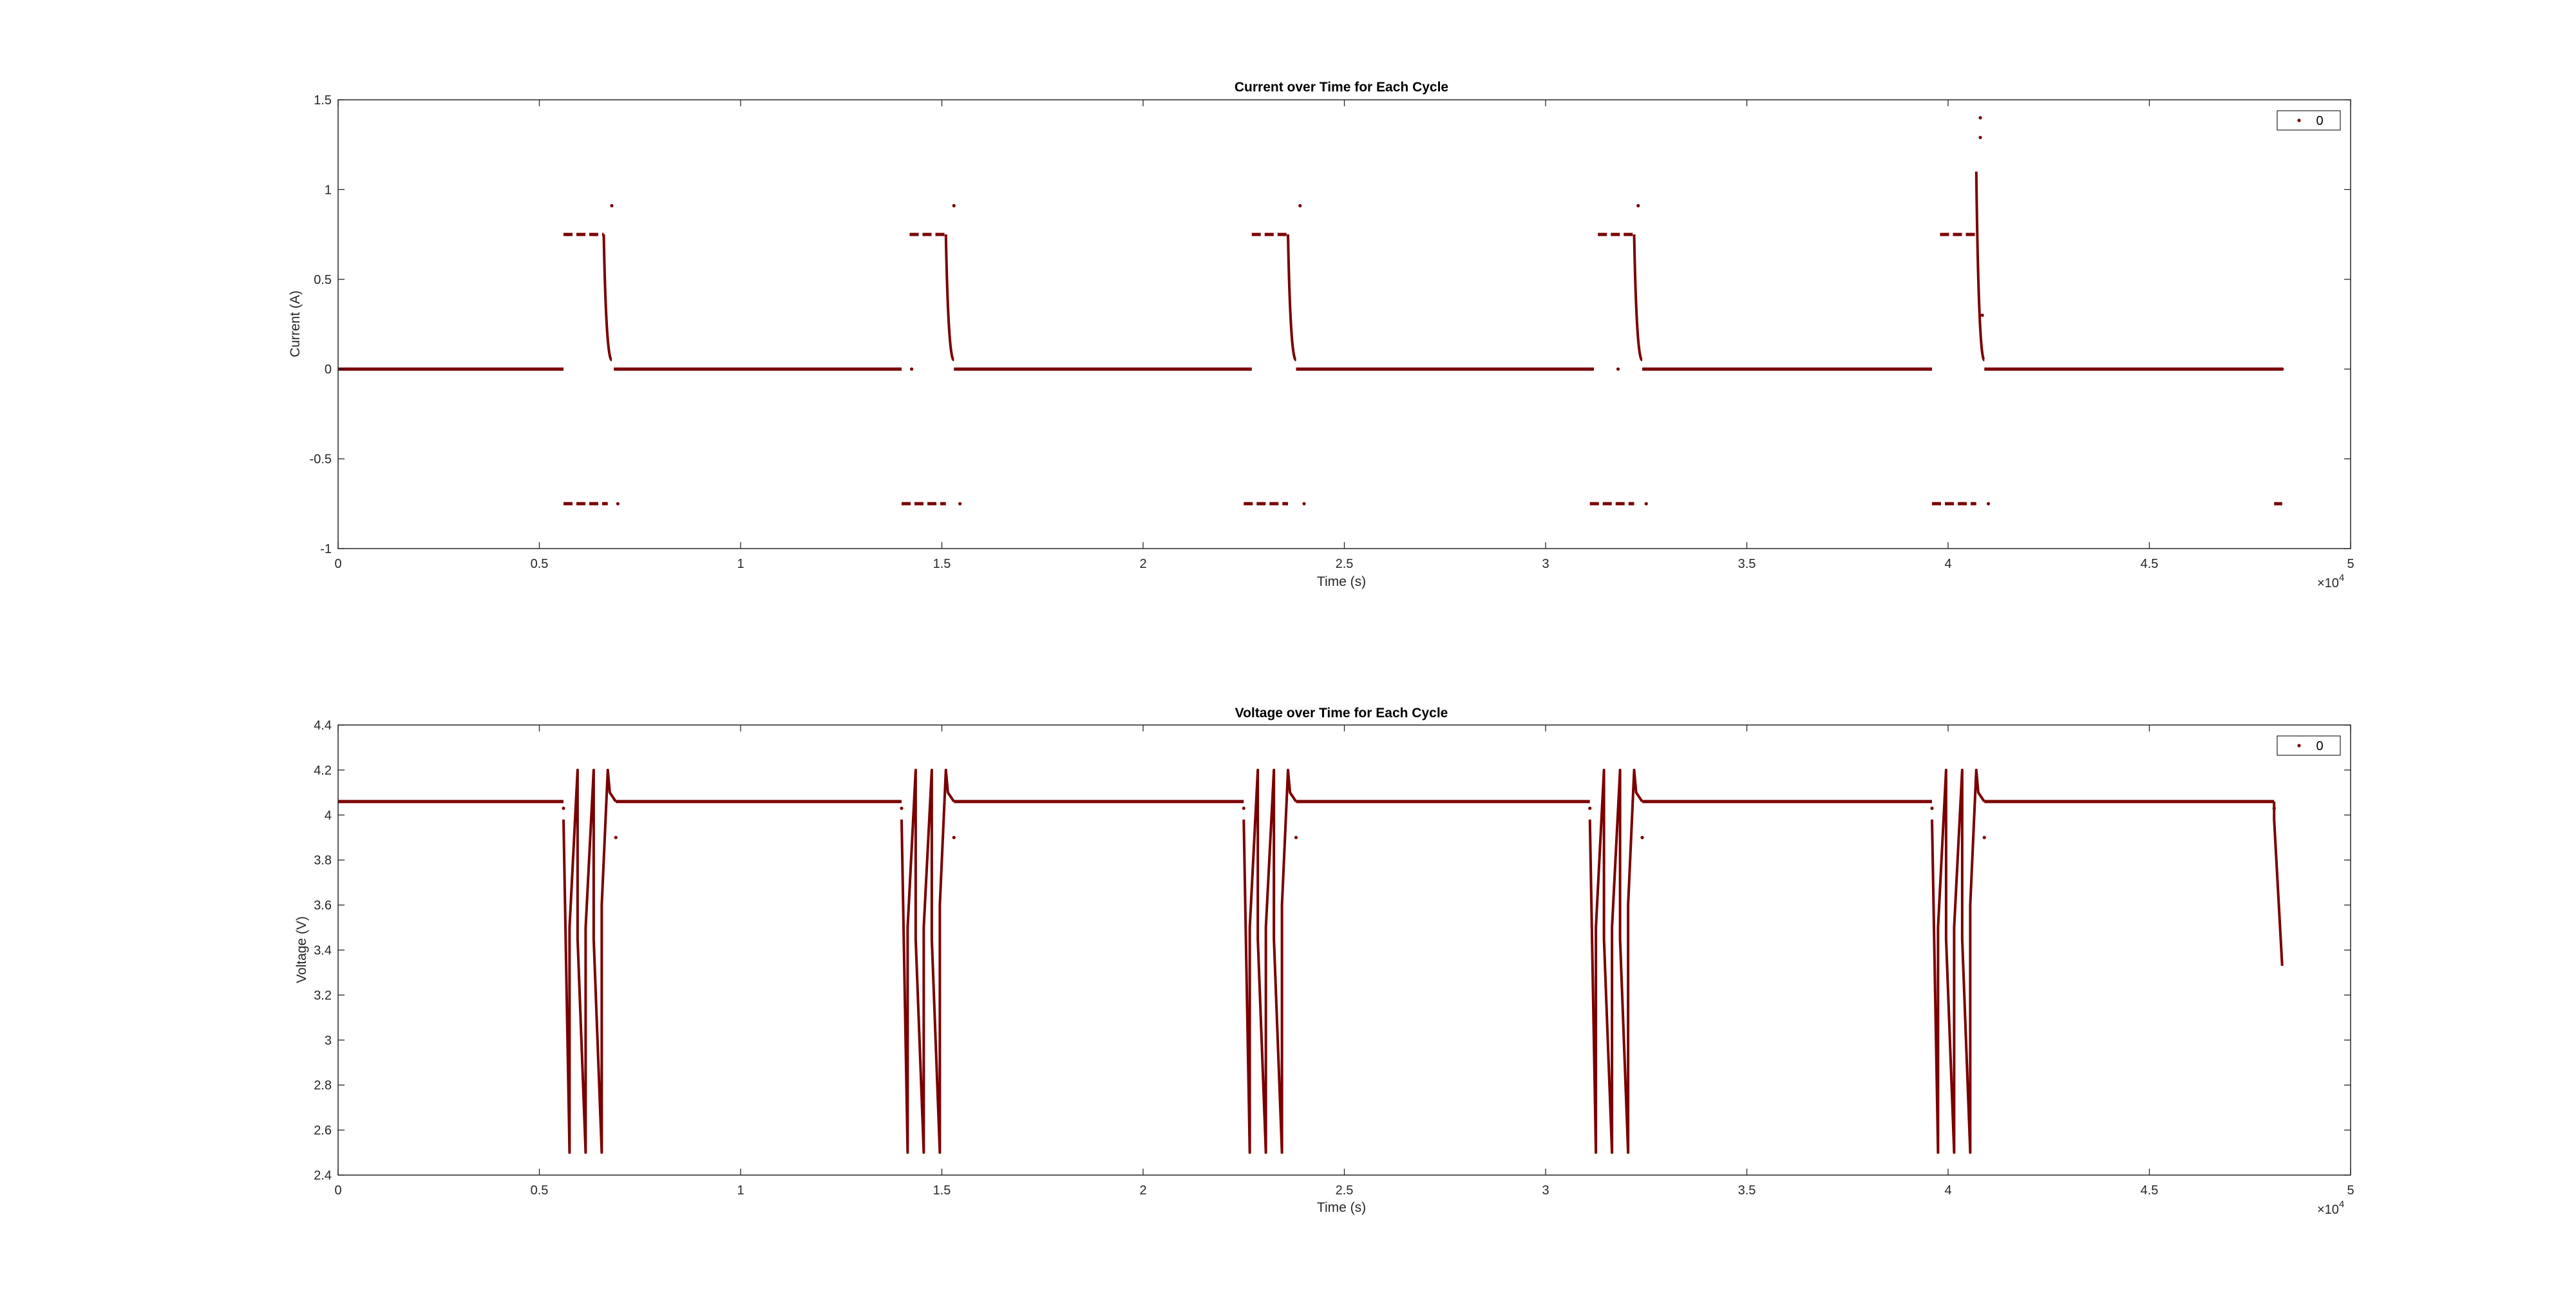  Describe the element at coordinates (326, 549) in the screenshot. I see `y-tick-label: -1` at that location.